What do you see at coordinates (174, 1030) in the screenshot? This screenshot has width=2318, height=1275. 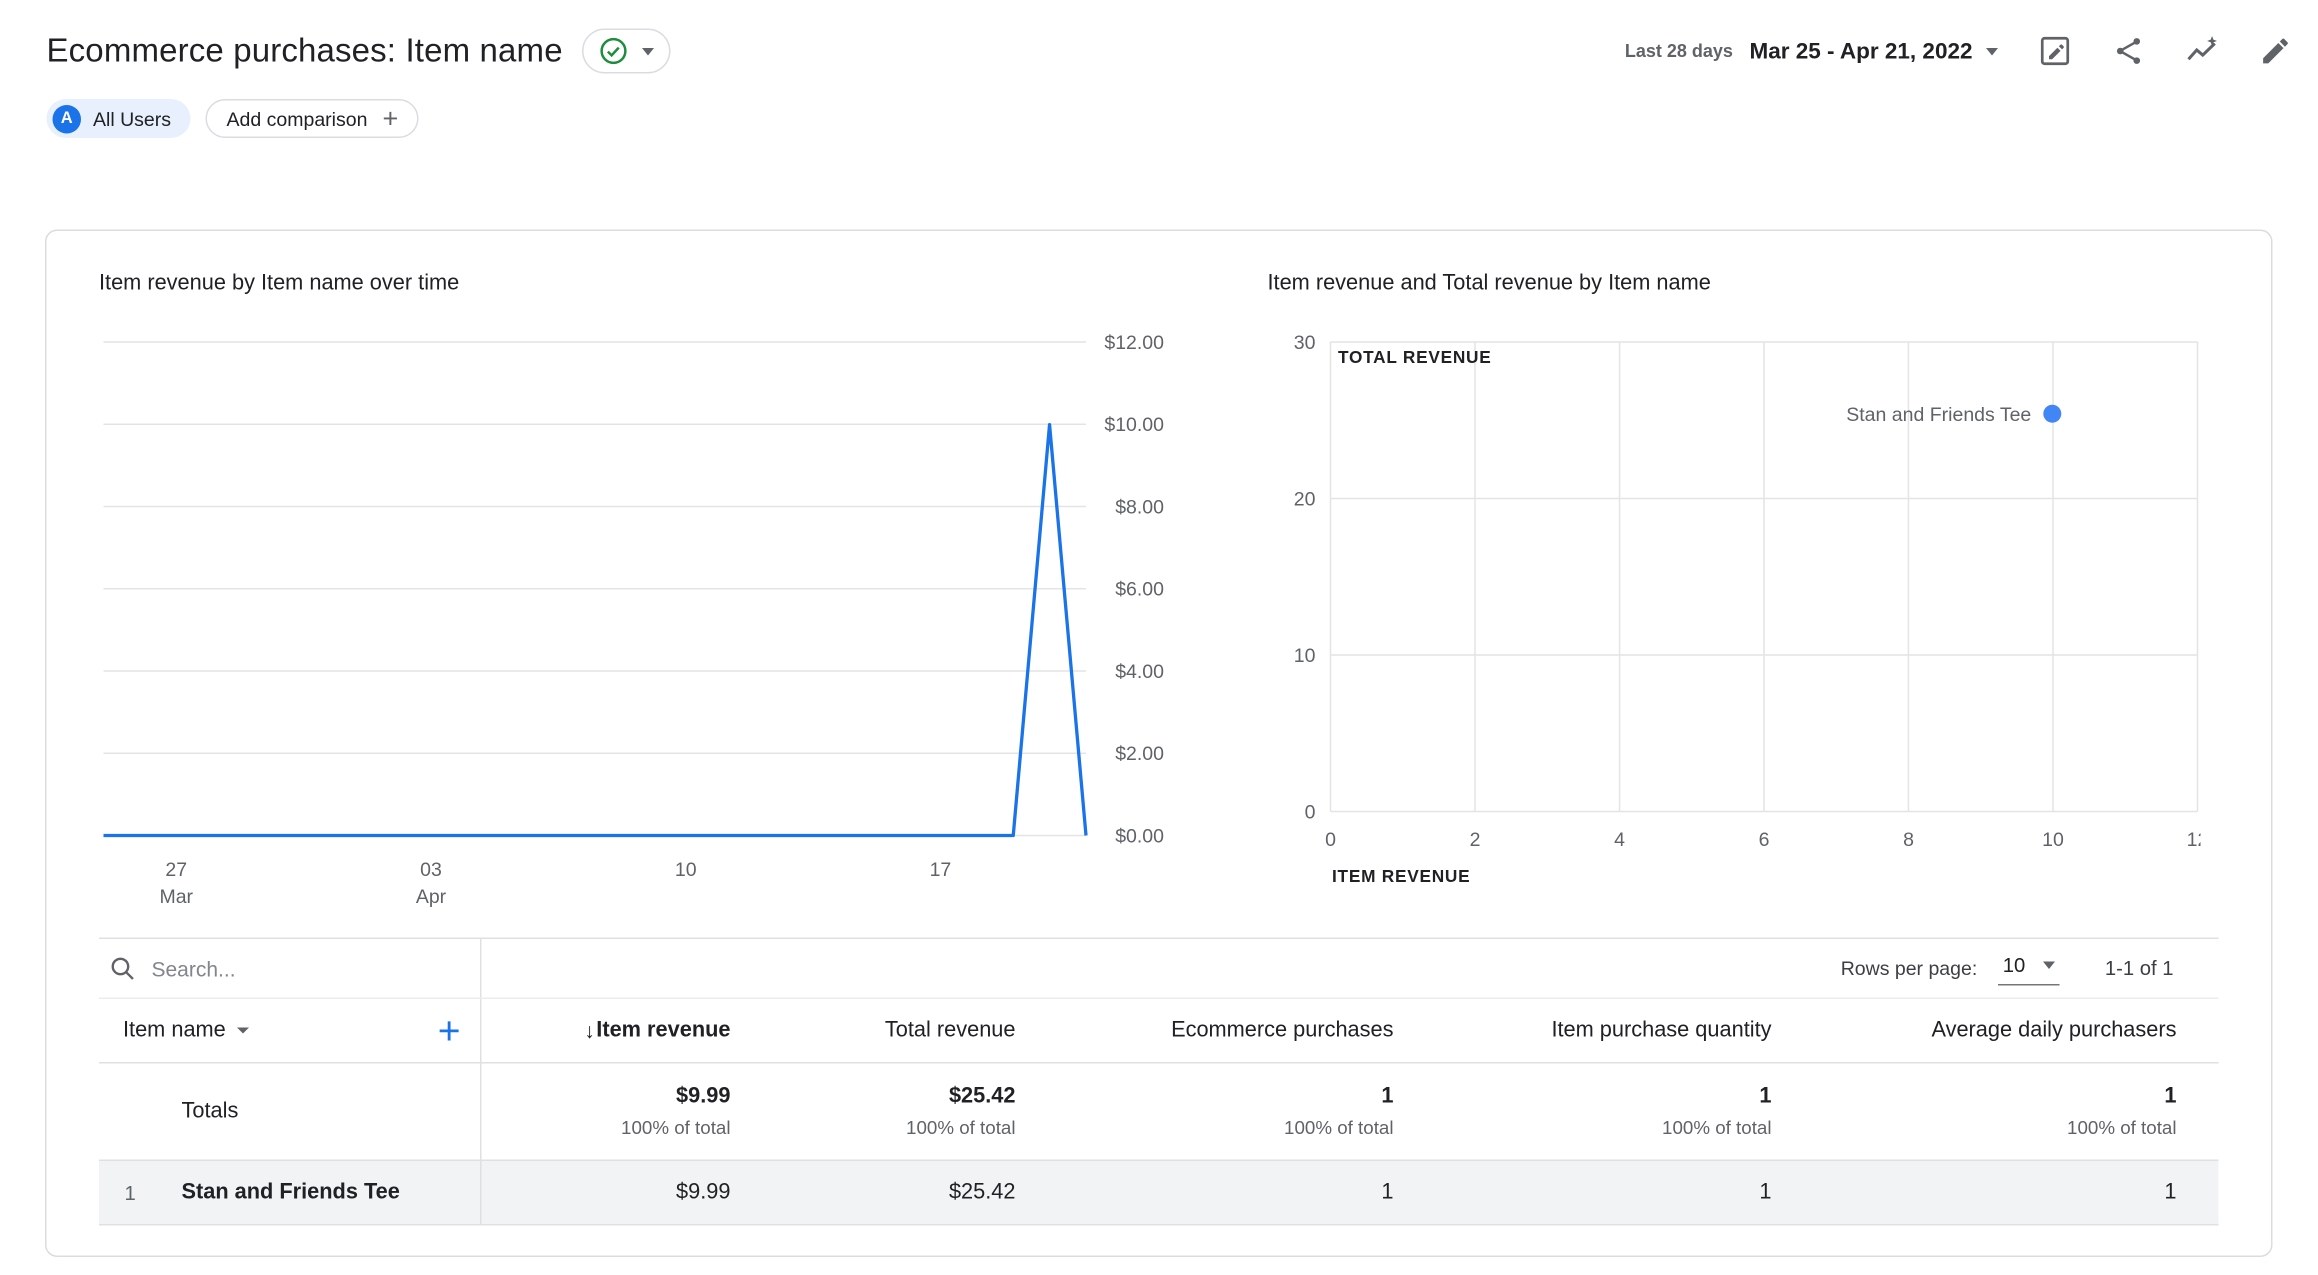 I see `dimension-column-header: Item name` at bounding box center [174, 1030].